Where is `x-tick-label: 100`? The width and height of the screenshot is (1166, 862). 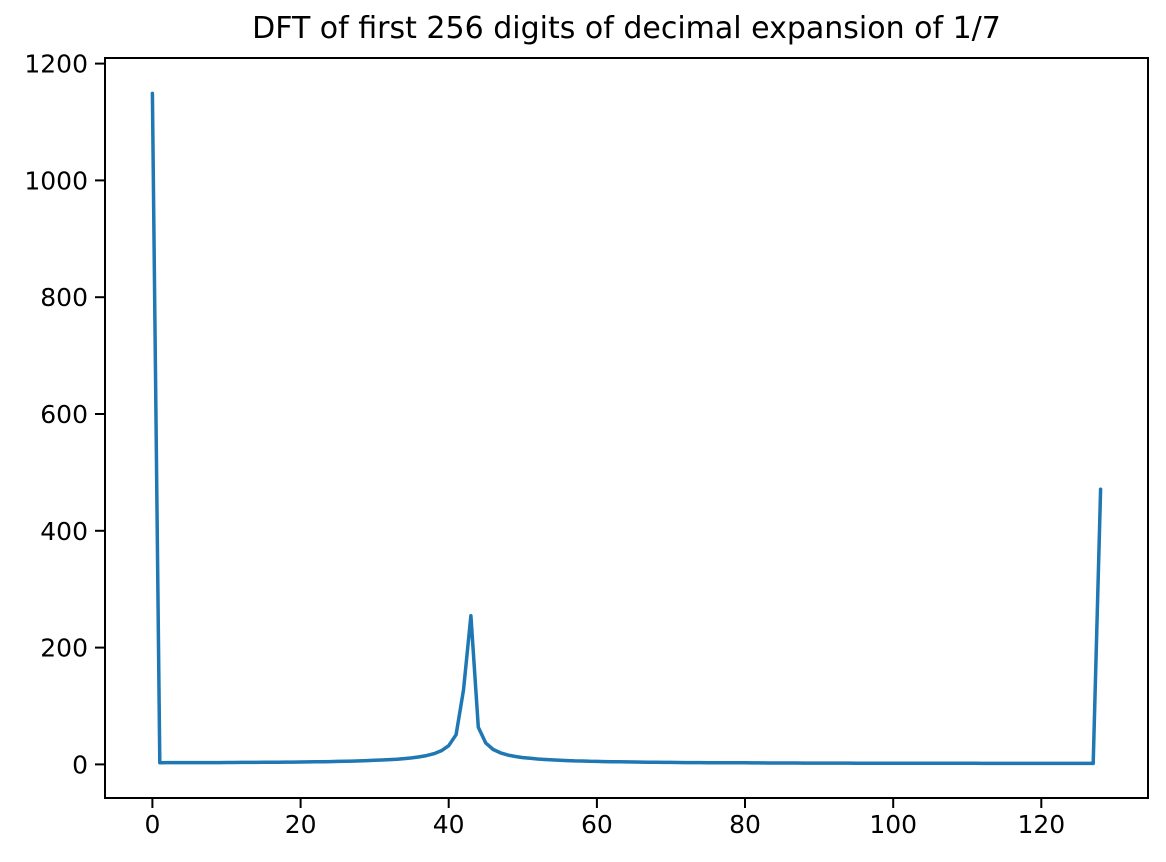
x-tick-label: 100 is located at coordinates (893, 824).